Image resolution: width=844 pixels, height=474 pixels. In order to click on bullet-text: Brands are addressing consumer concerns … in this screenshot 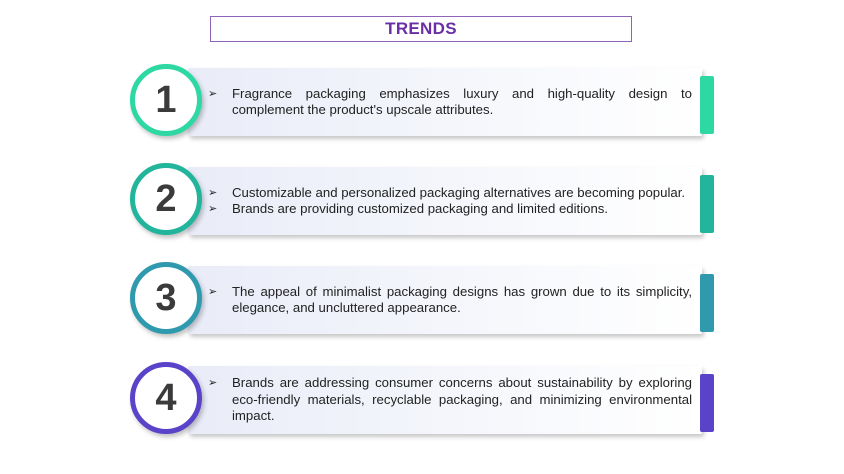, I will do `click(462, 399)`.